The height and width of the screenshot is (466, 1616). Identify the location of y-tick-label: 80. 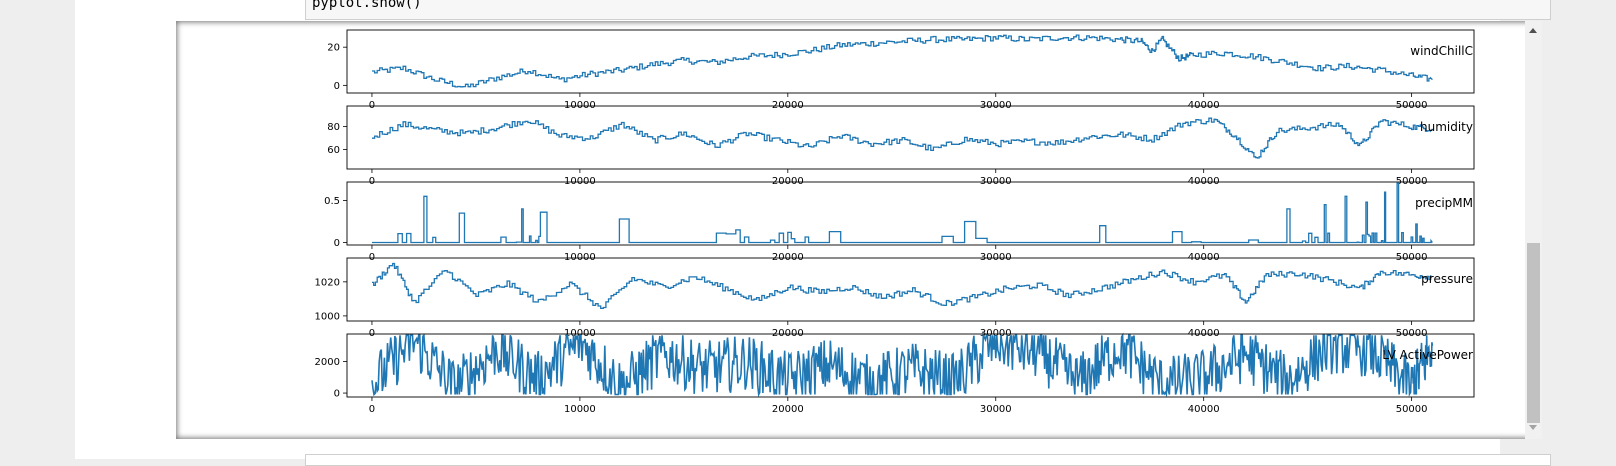
(333, 127).